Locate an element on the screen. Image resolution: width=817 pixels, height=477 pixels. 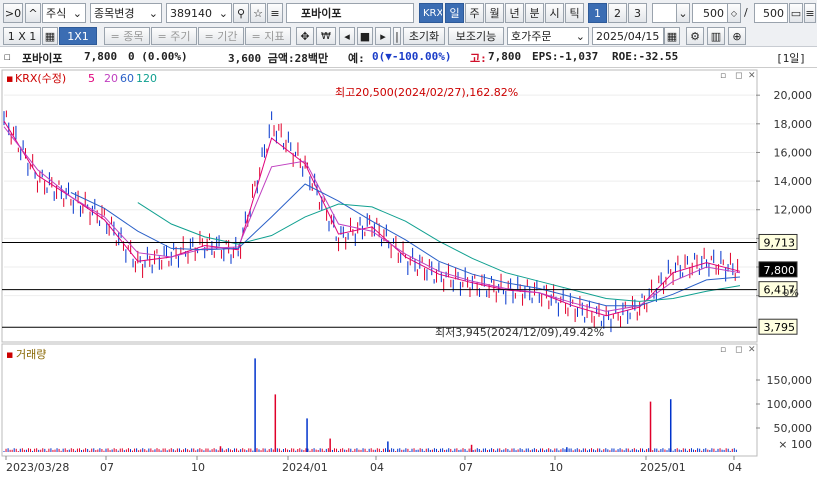
order-select: 호가주문 ⌄ is located at coordinates (548, 36).